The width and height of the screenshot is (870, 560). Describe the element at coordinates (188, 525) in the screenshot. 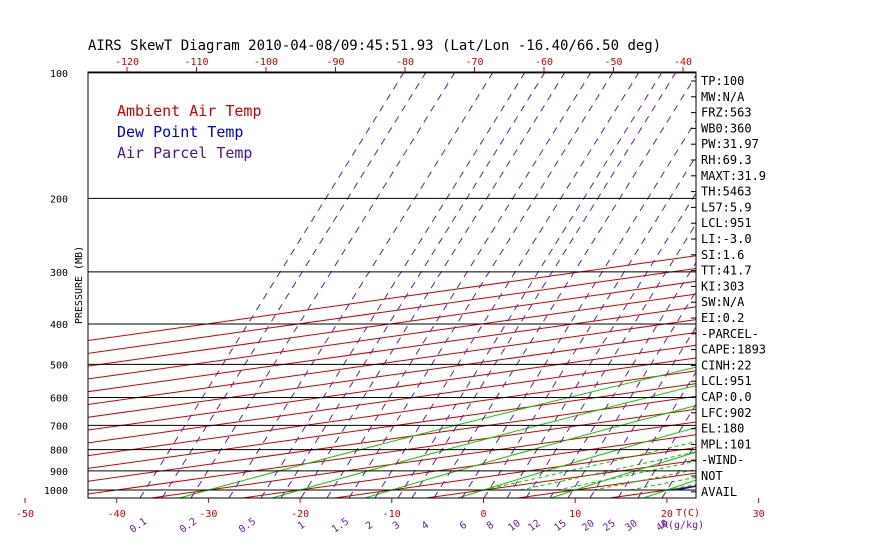

I see `mixing-ratio-label: 0.2` at that location.